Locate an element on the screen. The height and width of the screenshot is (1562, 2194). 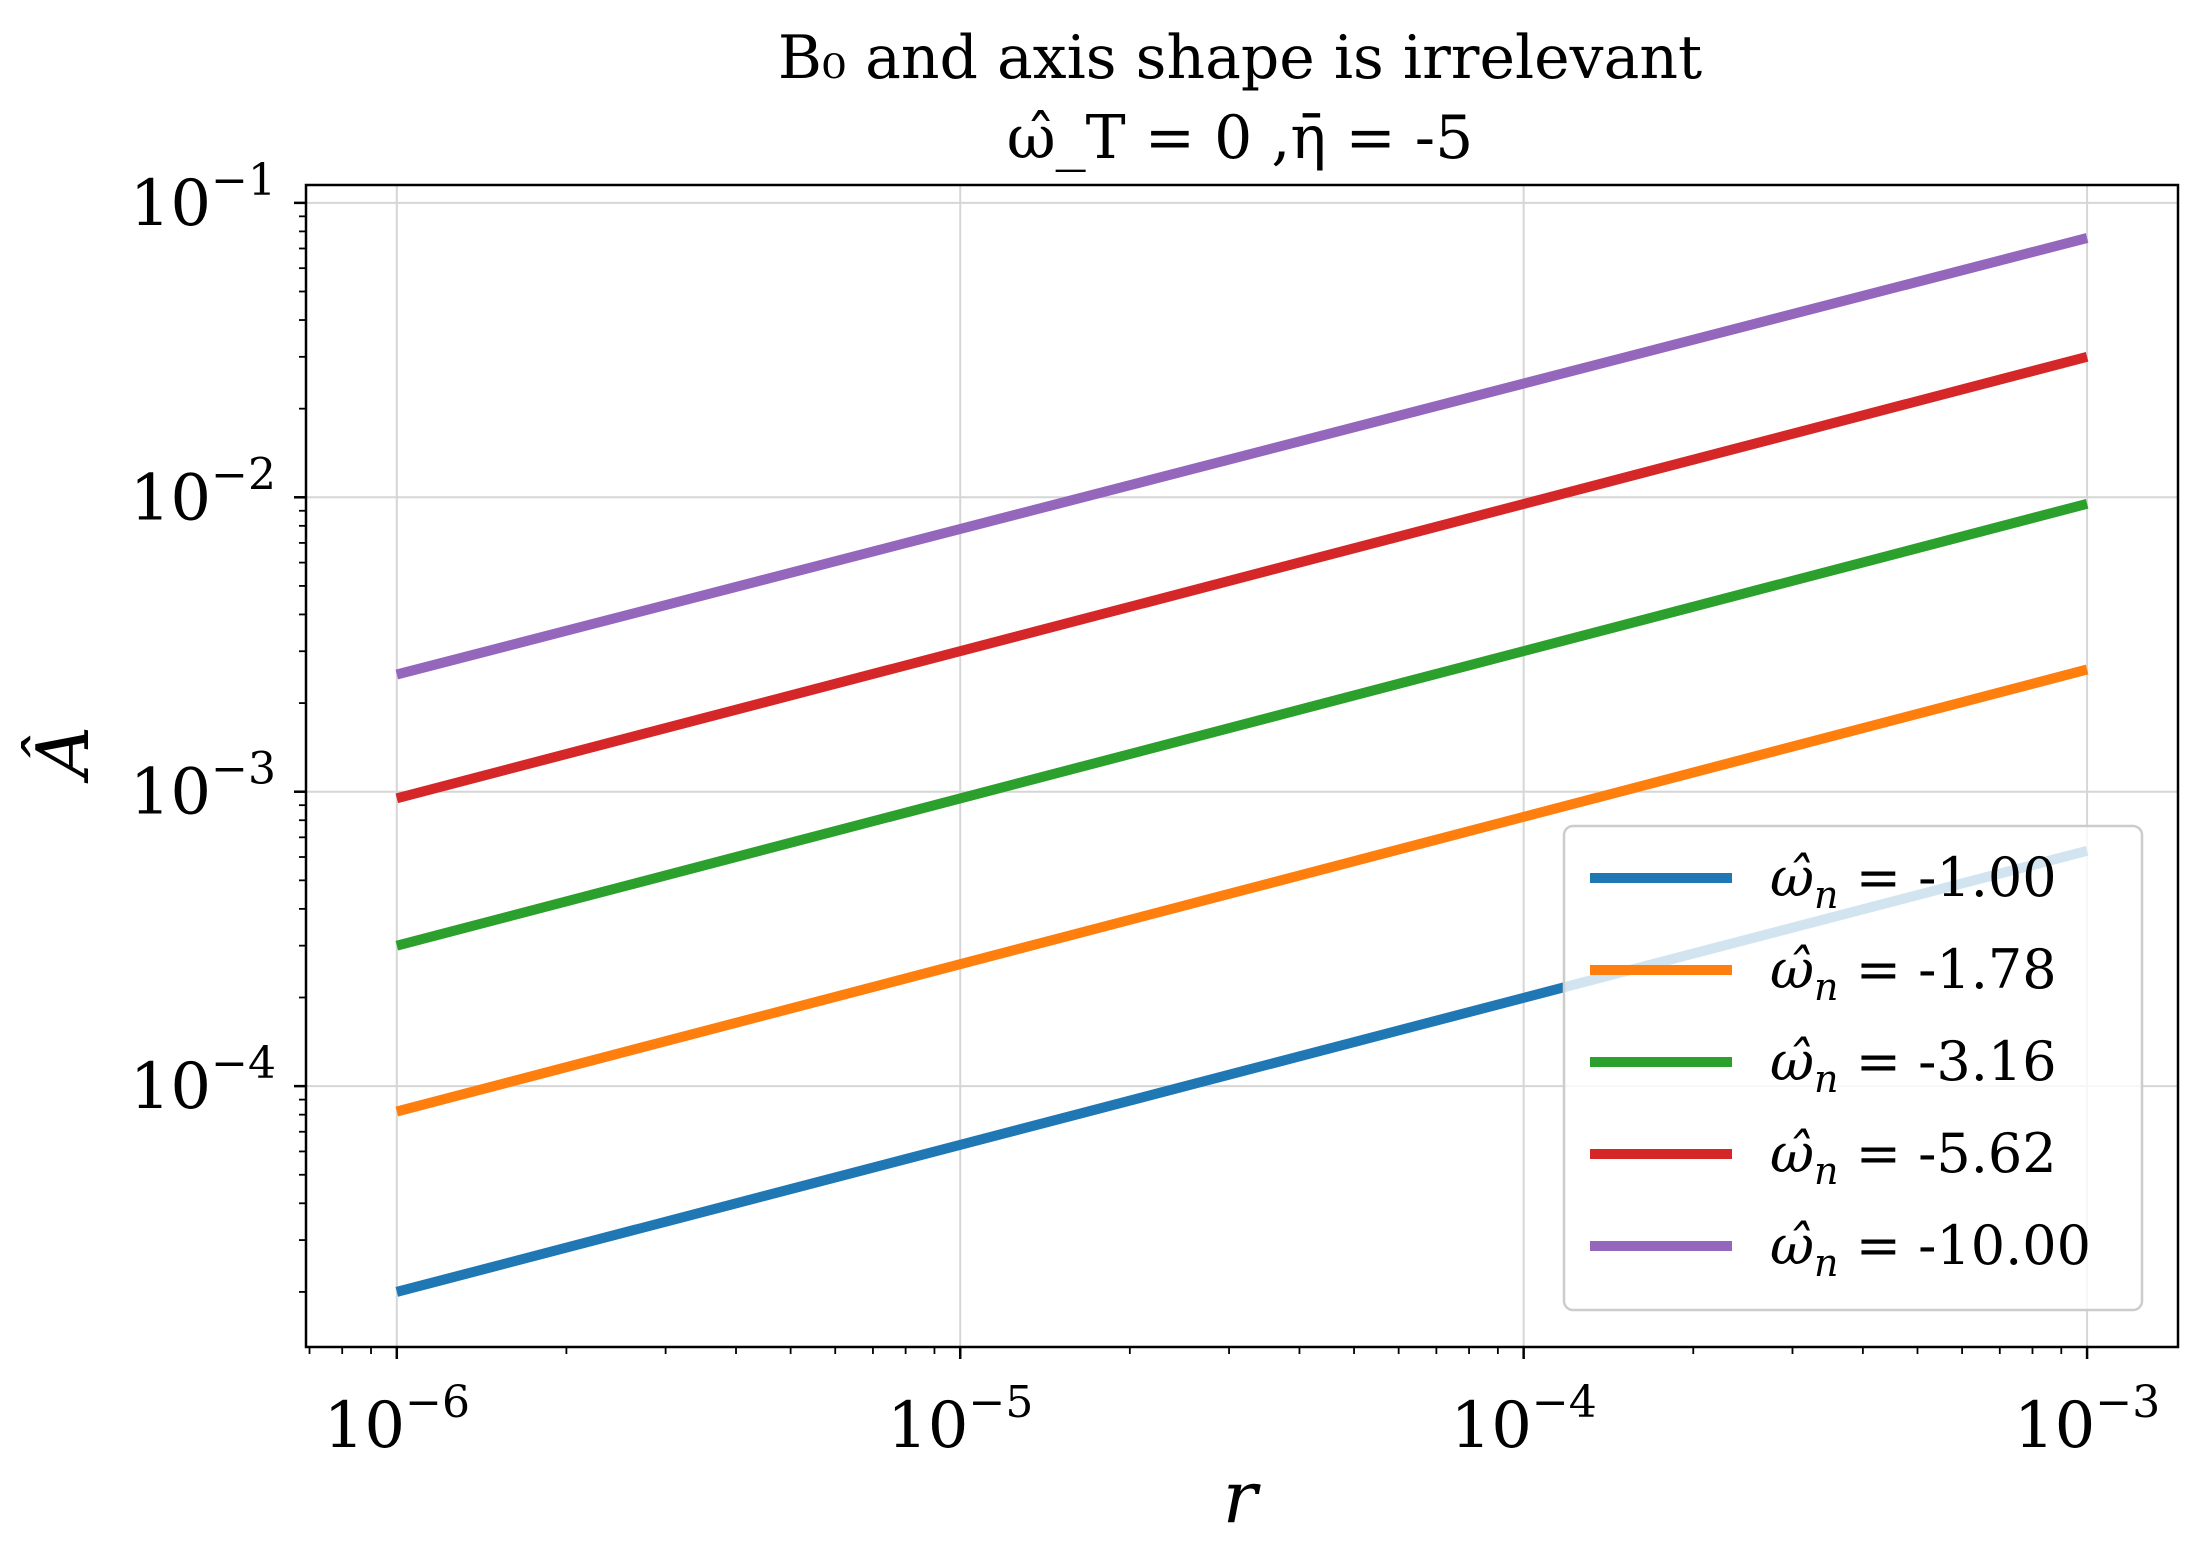
chart-title-line2: ω̂_T = 0 ,η̄ = -5 is located at coordinates (1240, 138).